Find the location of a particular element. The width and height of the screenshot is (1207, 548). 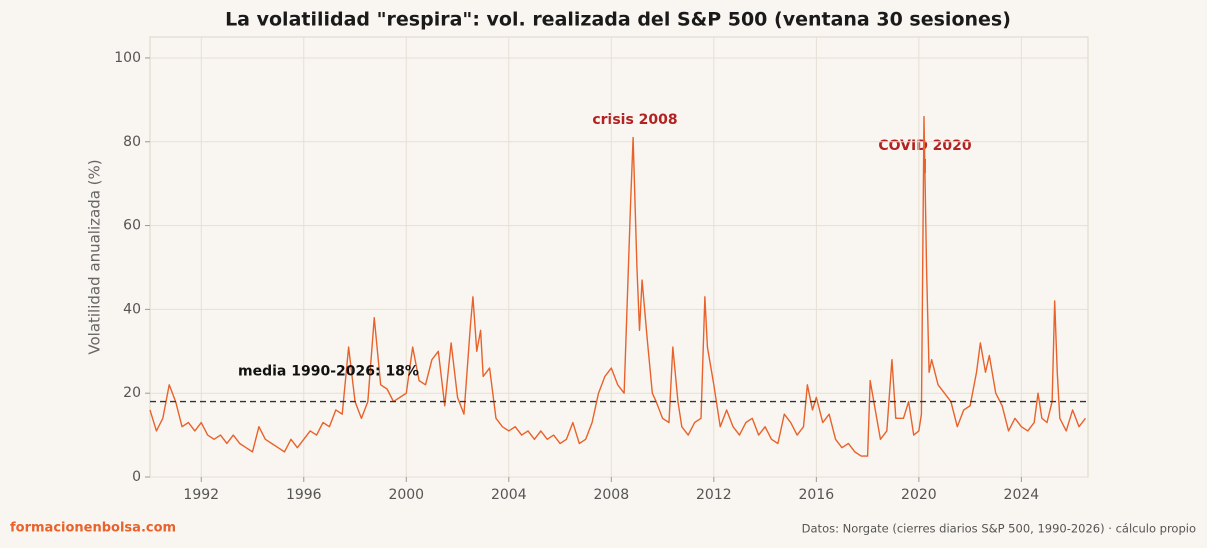

brand: formacionenbolsa.com is located at coordinates (93, 528).